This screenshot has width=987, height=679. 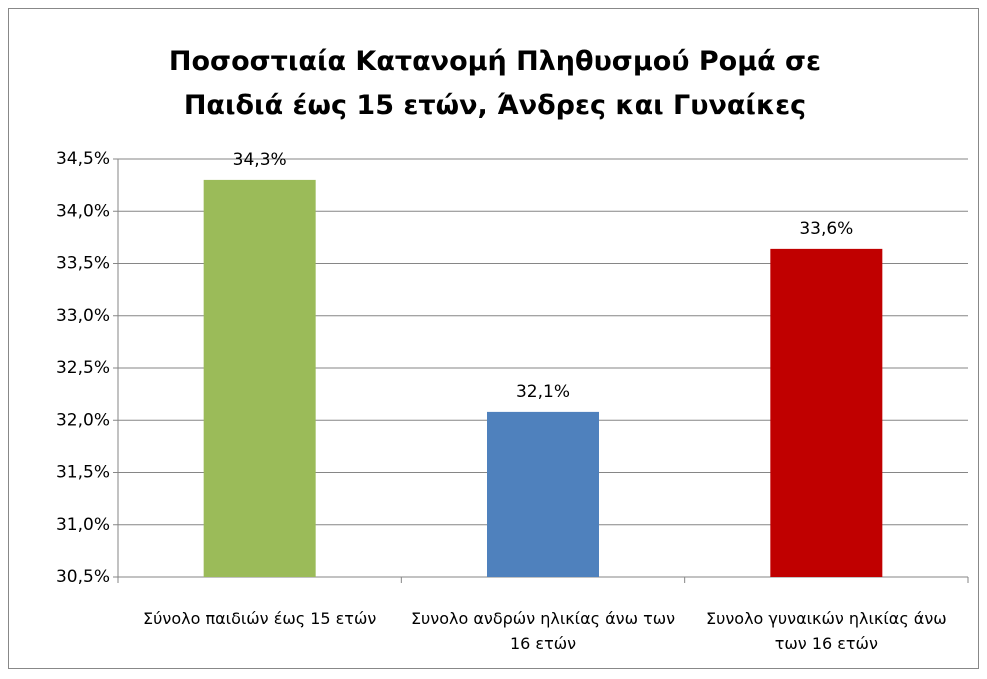 I want to click on x-tick-label: Σύνολο παιδιών έως 15 ετών, so click(x=260, y=618).